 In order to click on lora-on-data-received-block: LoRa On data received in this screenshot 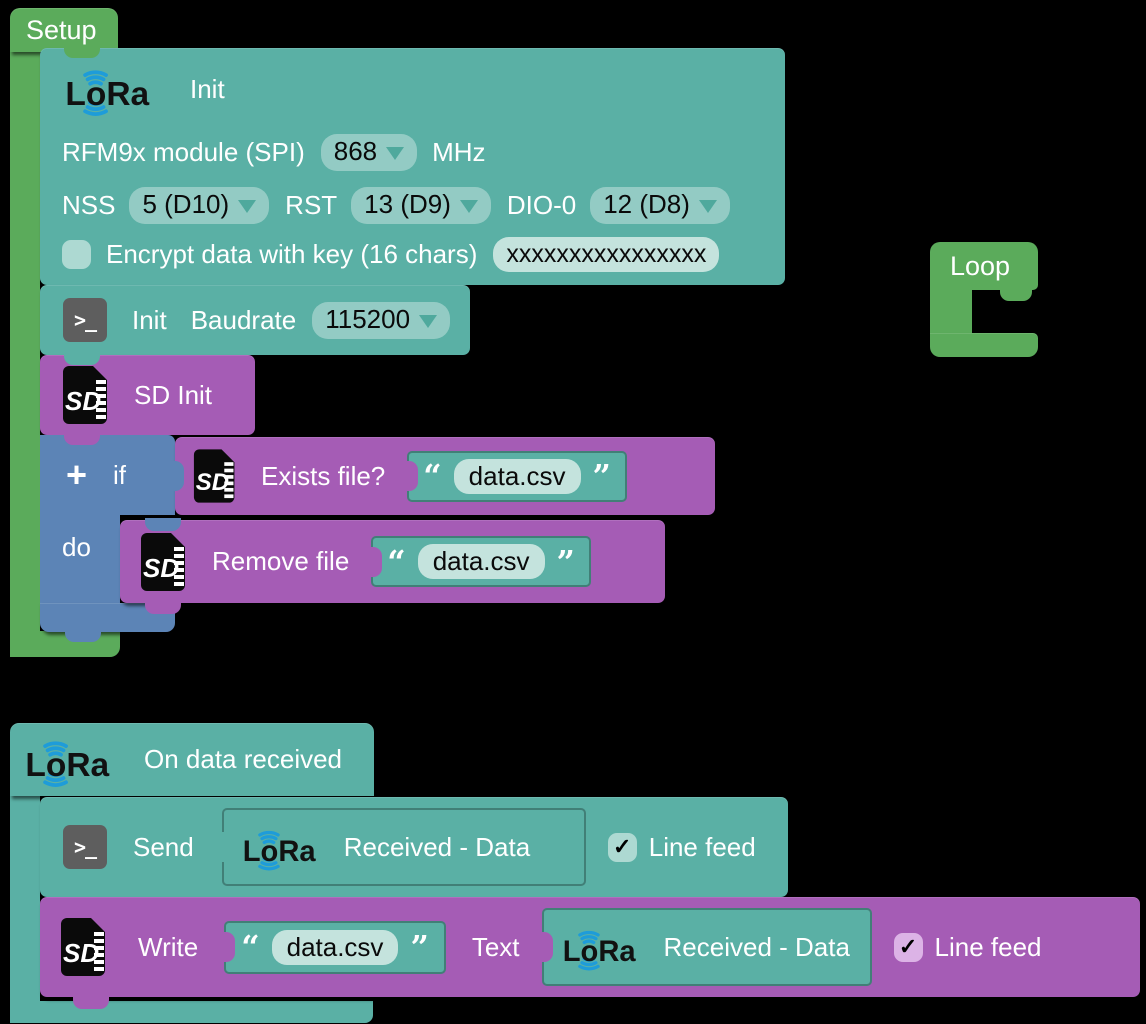, I will do `click(192, 759)`.